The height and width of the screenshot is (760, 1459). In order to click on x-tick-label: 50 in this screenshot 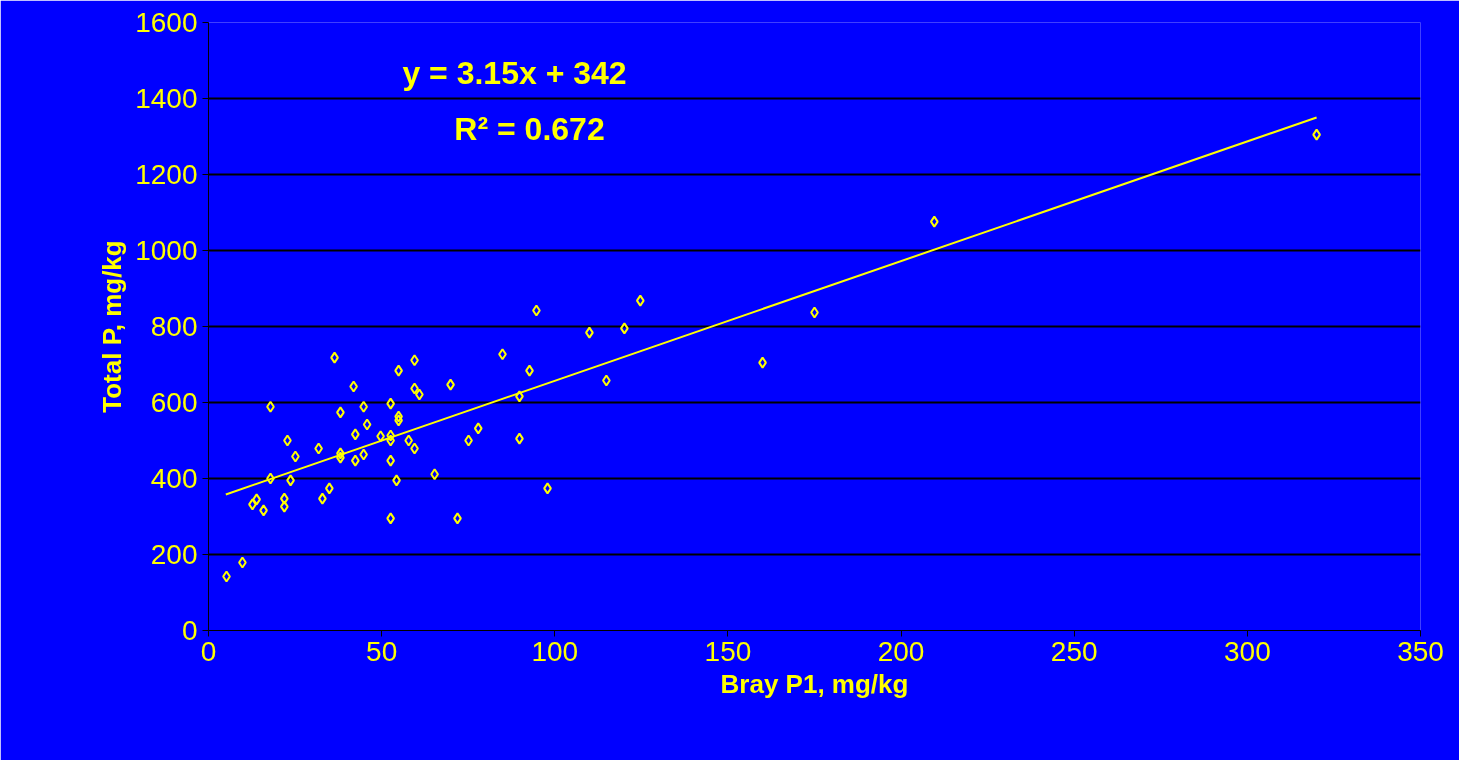, I will do `click(382, 651)`.